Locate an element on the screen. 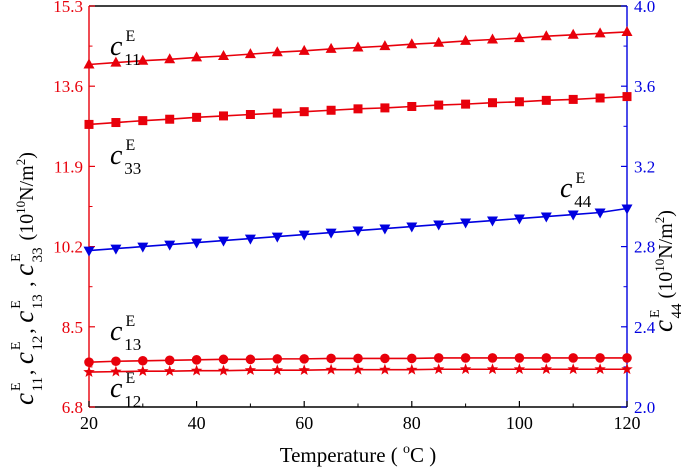 The height and width of the screenshot is (468, 700). left-title-unit-sup2: 2 is located at coordinates (20, 162).